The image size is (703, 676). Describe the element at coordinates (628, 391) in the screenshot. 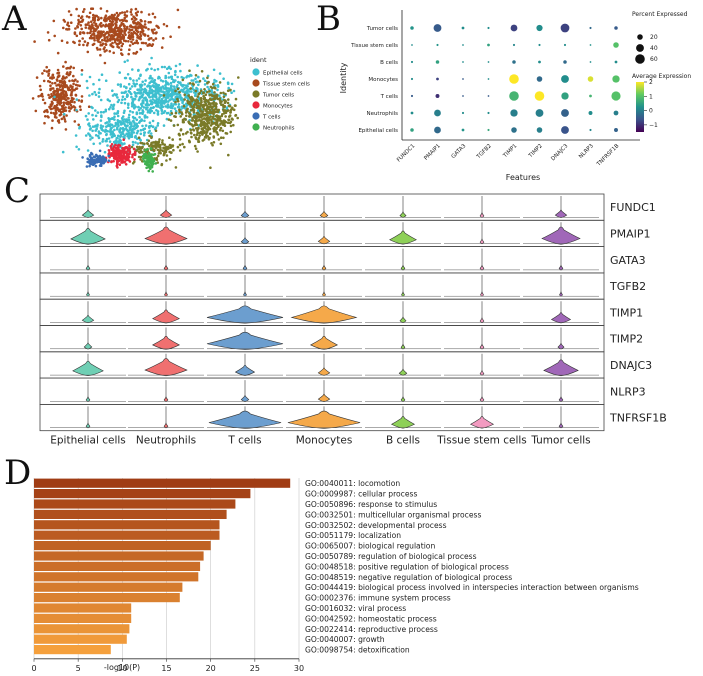

I see `violin-gene-label: NLRP3` at that location.